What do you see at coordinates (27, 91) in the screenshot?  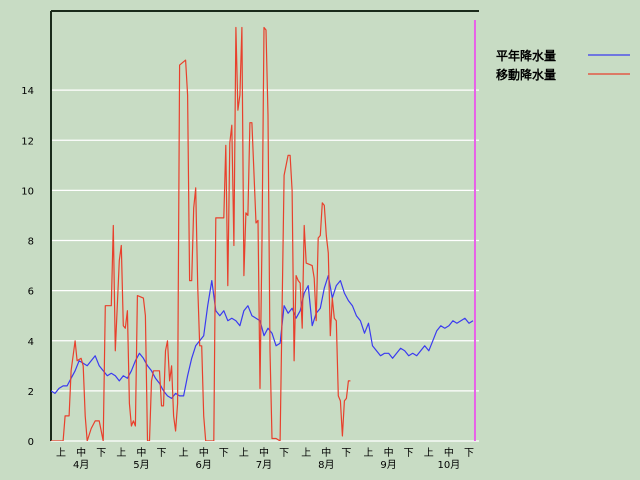 I see `y-tick-label: 14` at bounding box center [27, 91].